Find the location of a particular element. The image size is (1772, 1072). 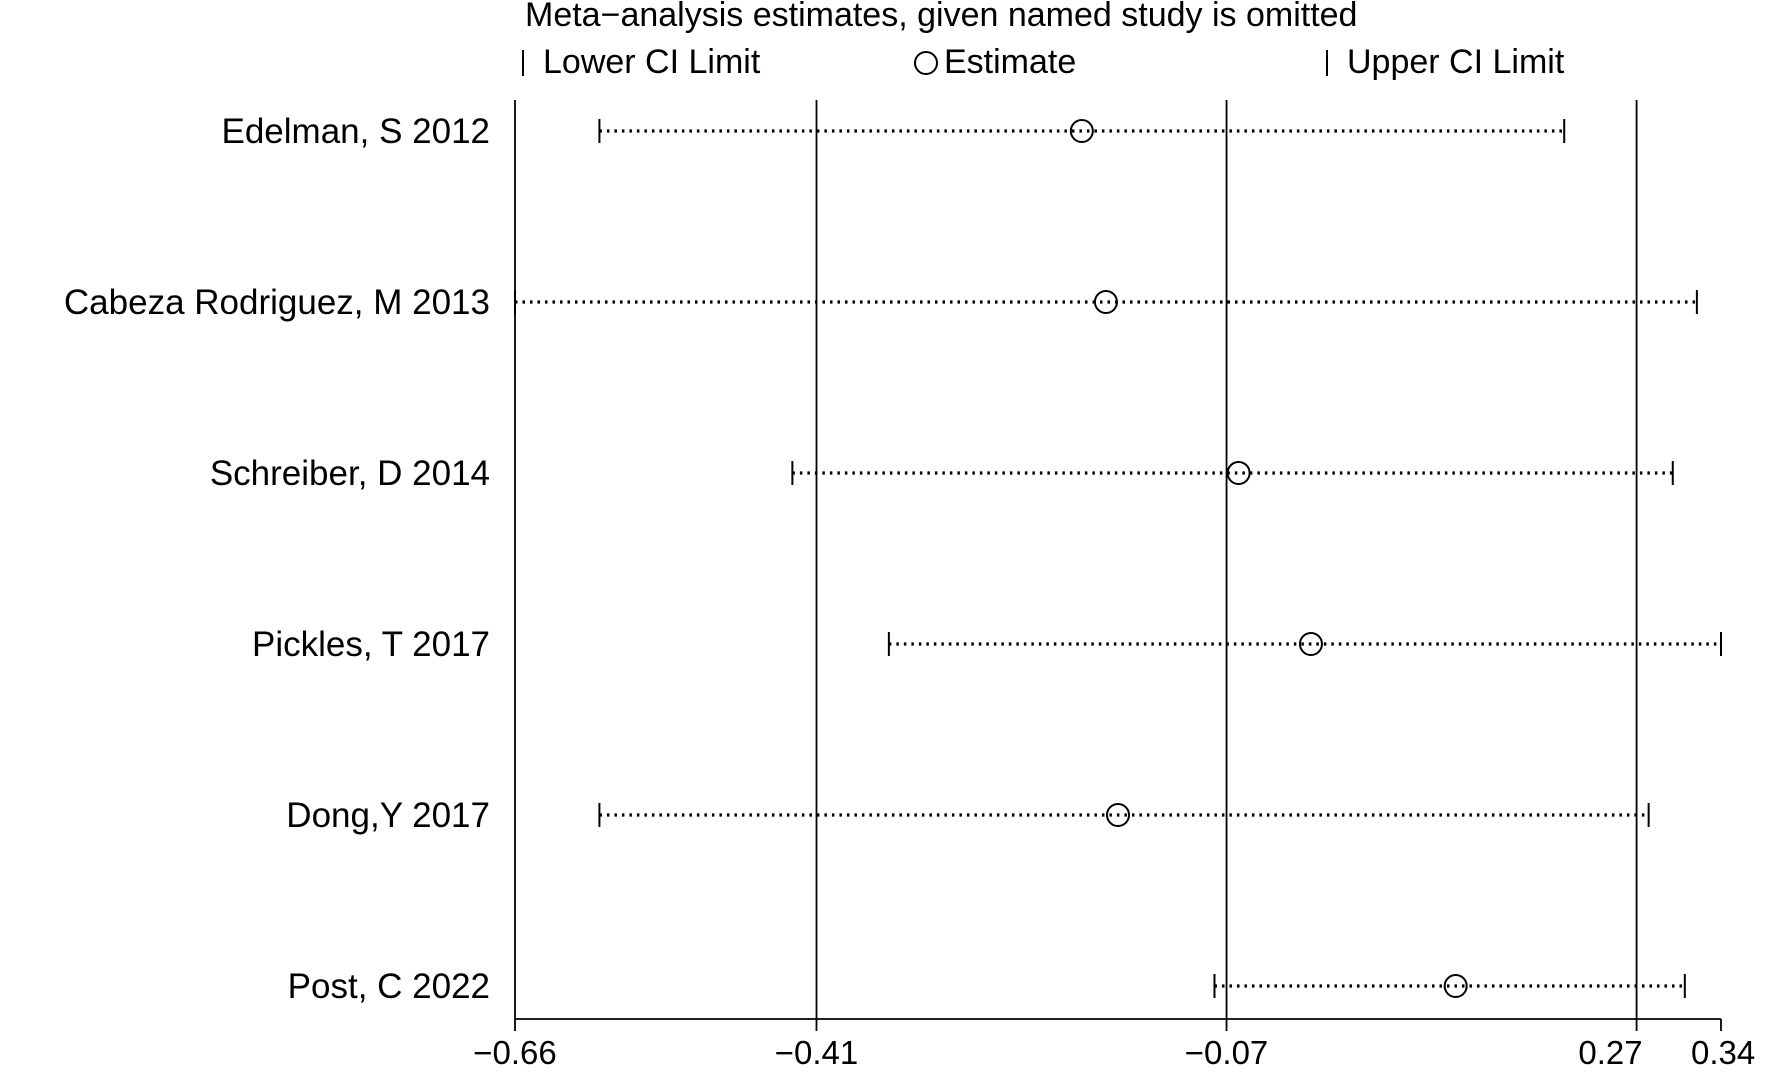

legend-upper-label: Upper CI Limit is located at coordinates (1456, 62).